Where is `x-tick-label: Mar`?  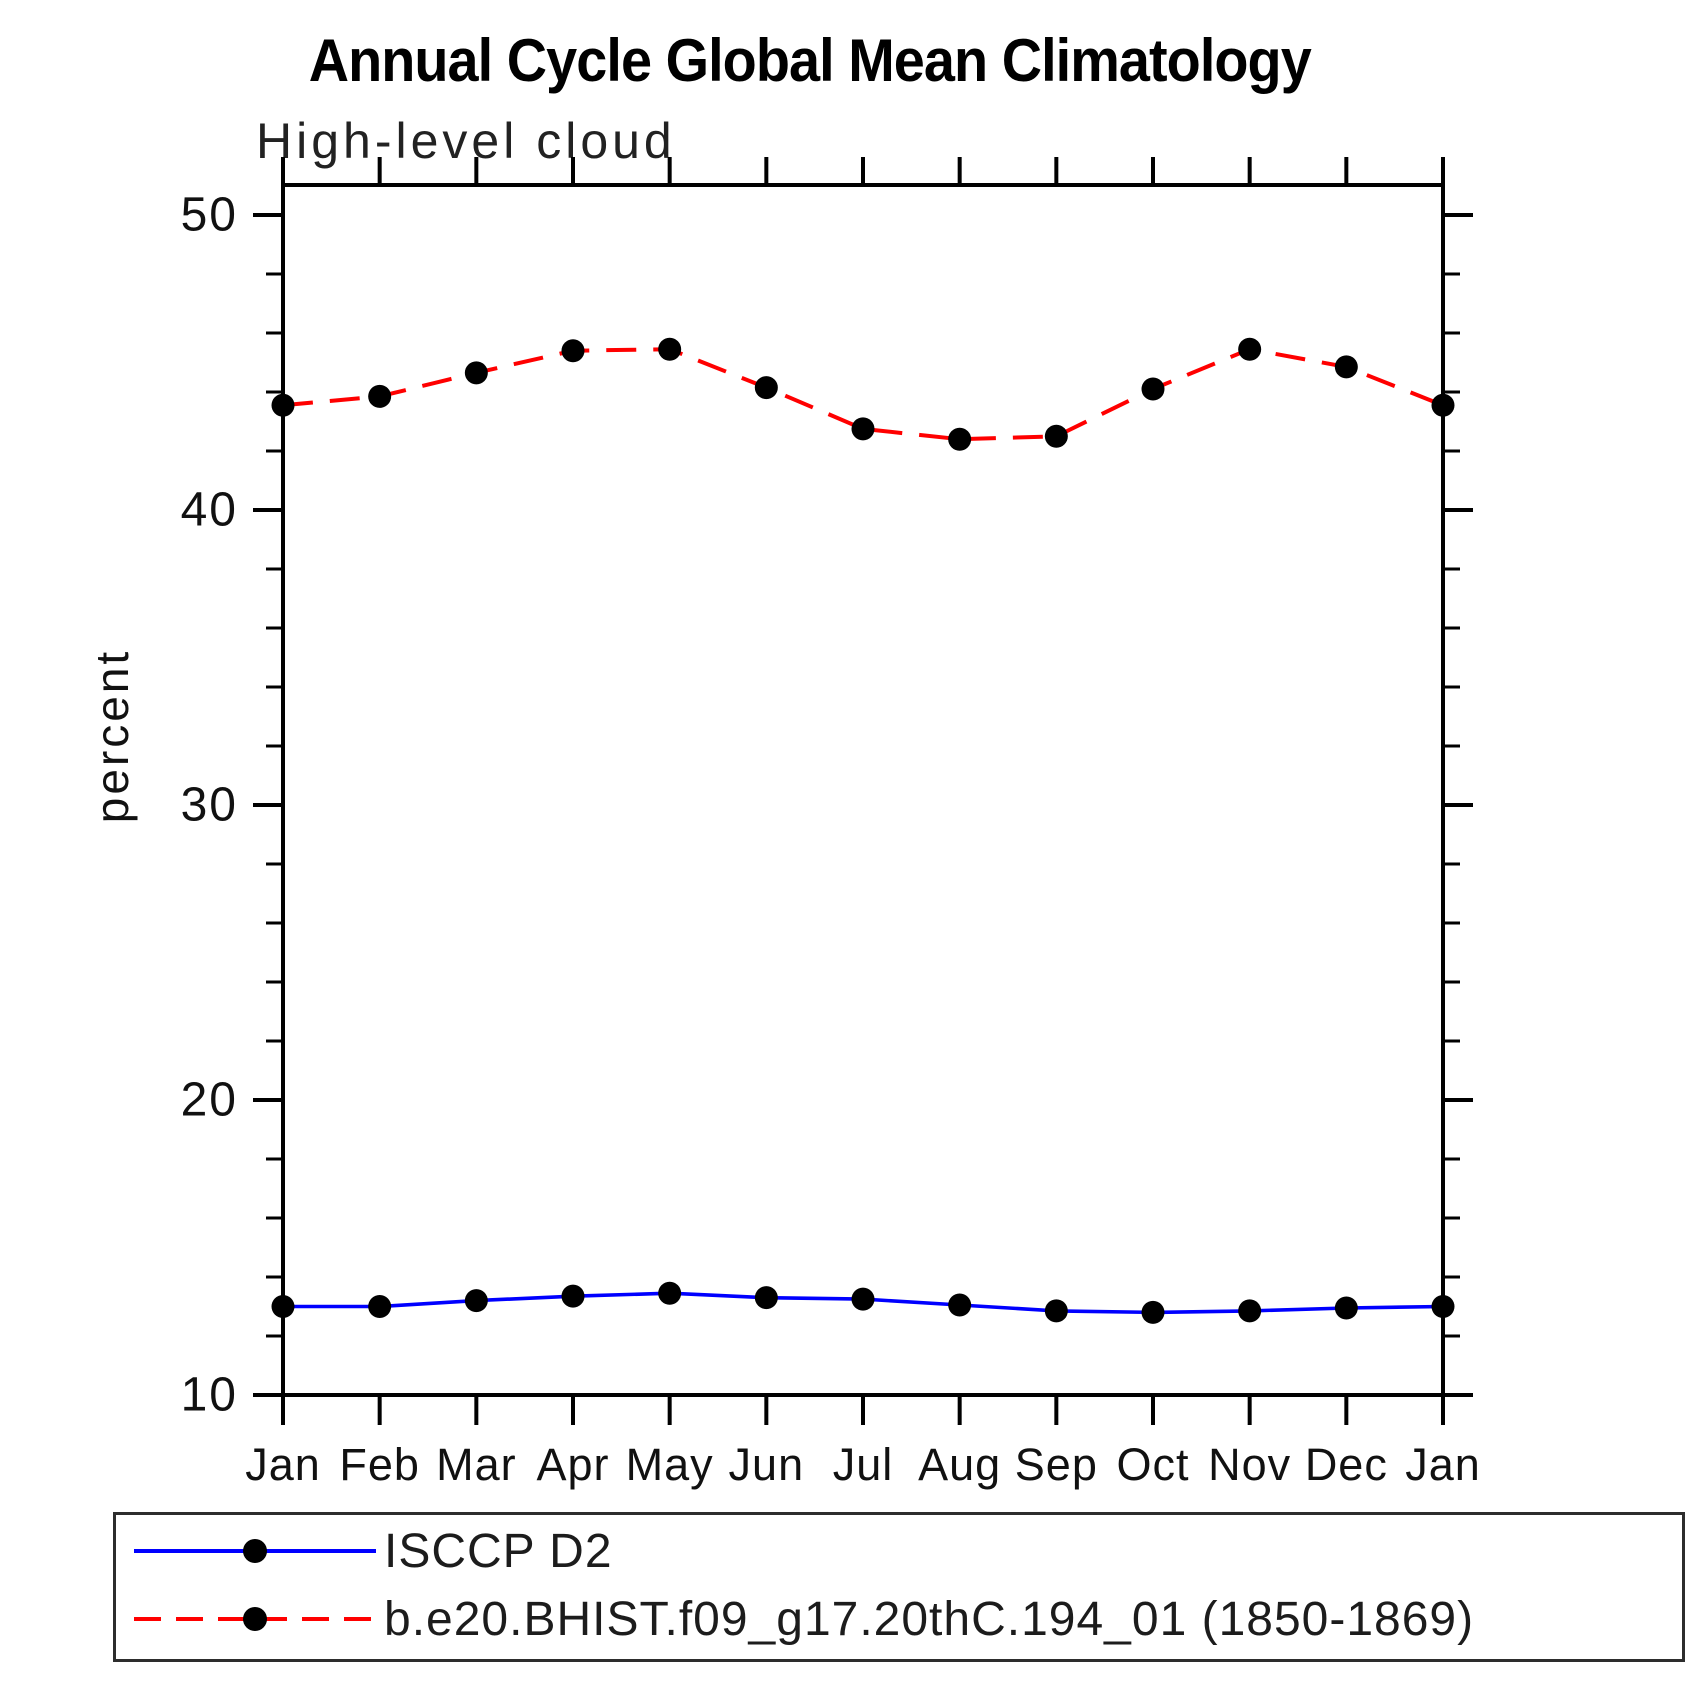
x-tick-label: Mar is located at coordinates (476, 1464).